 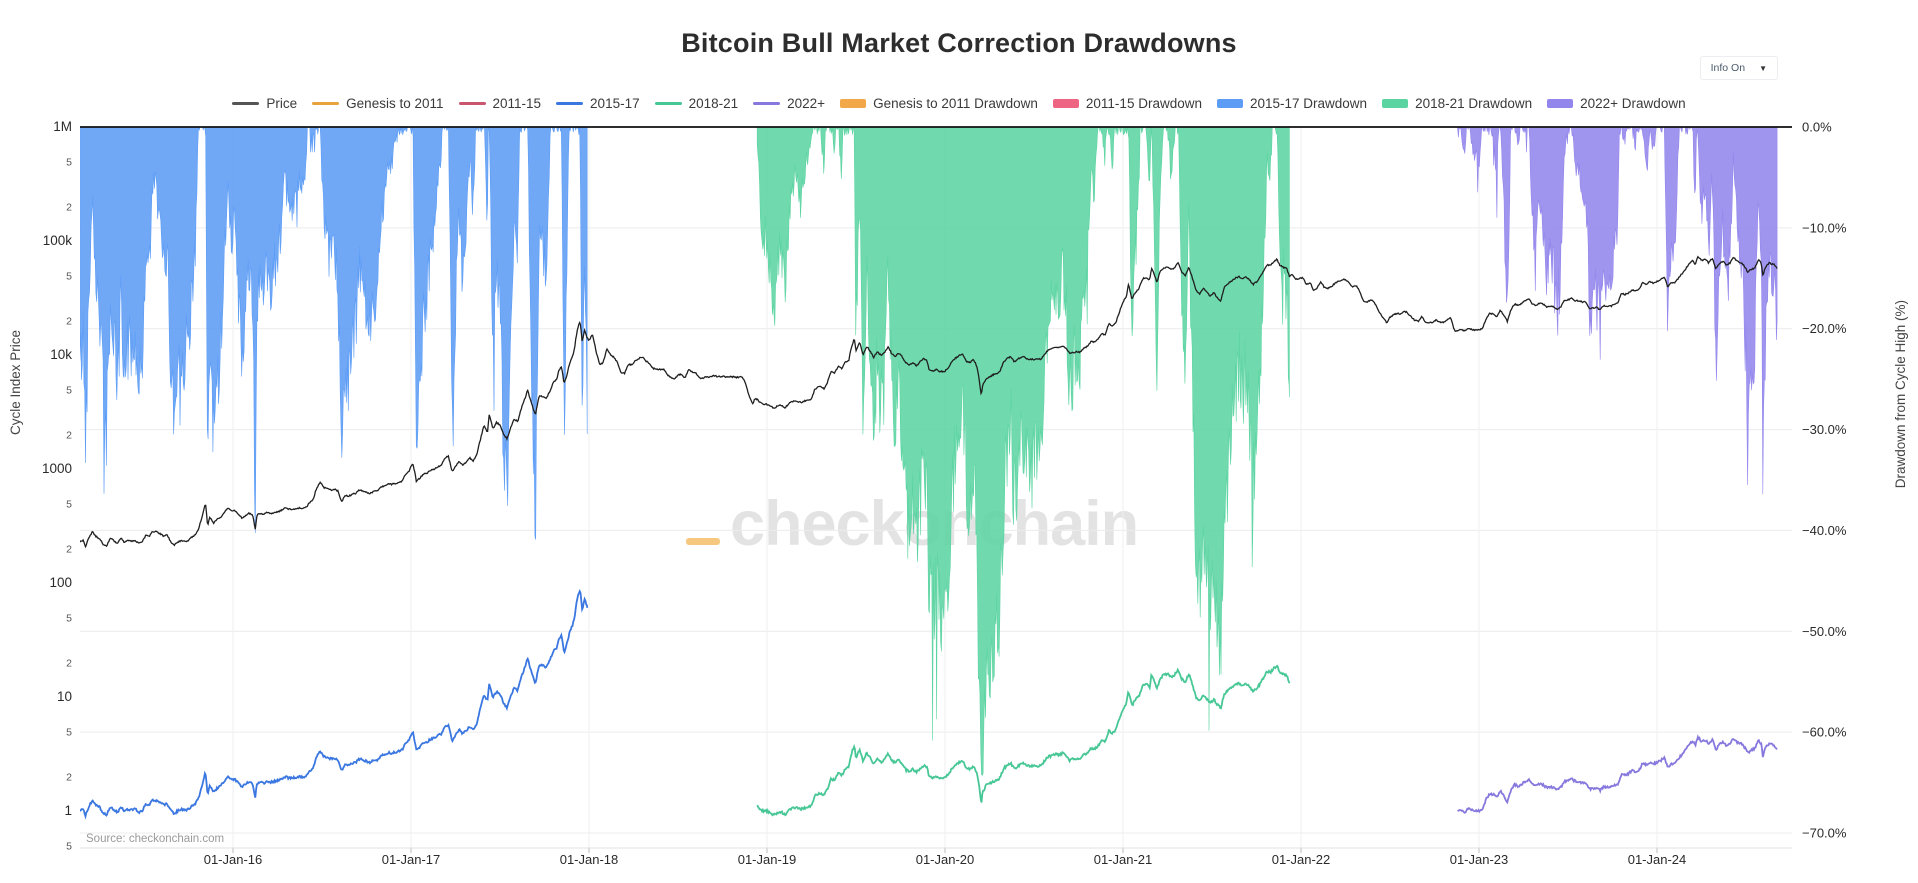 What do you see at coordinates (155, 839) in the screenshot?
I see `source-note: Source: checkonchain.com` at bounding box center [155, 839].